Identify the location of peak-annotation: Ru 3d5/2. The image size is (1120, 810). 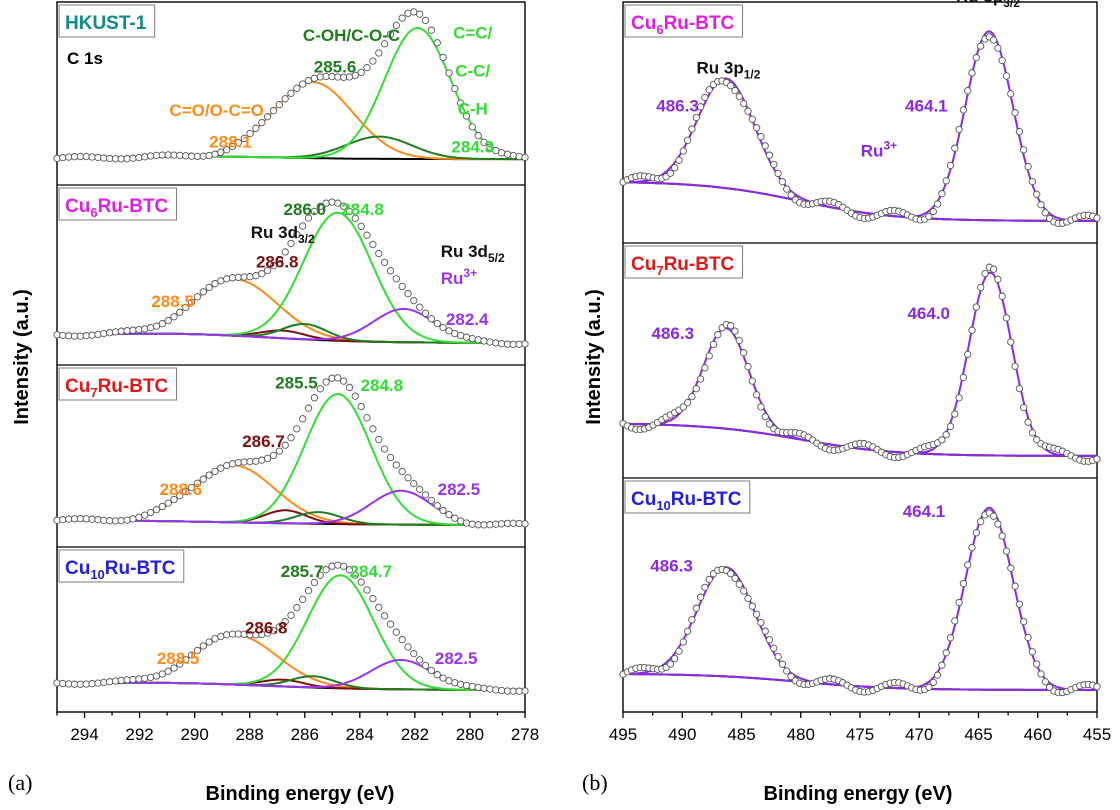
(473, 253).